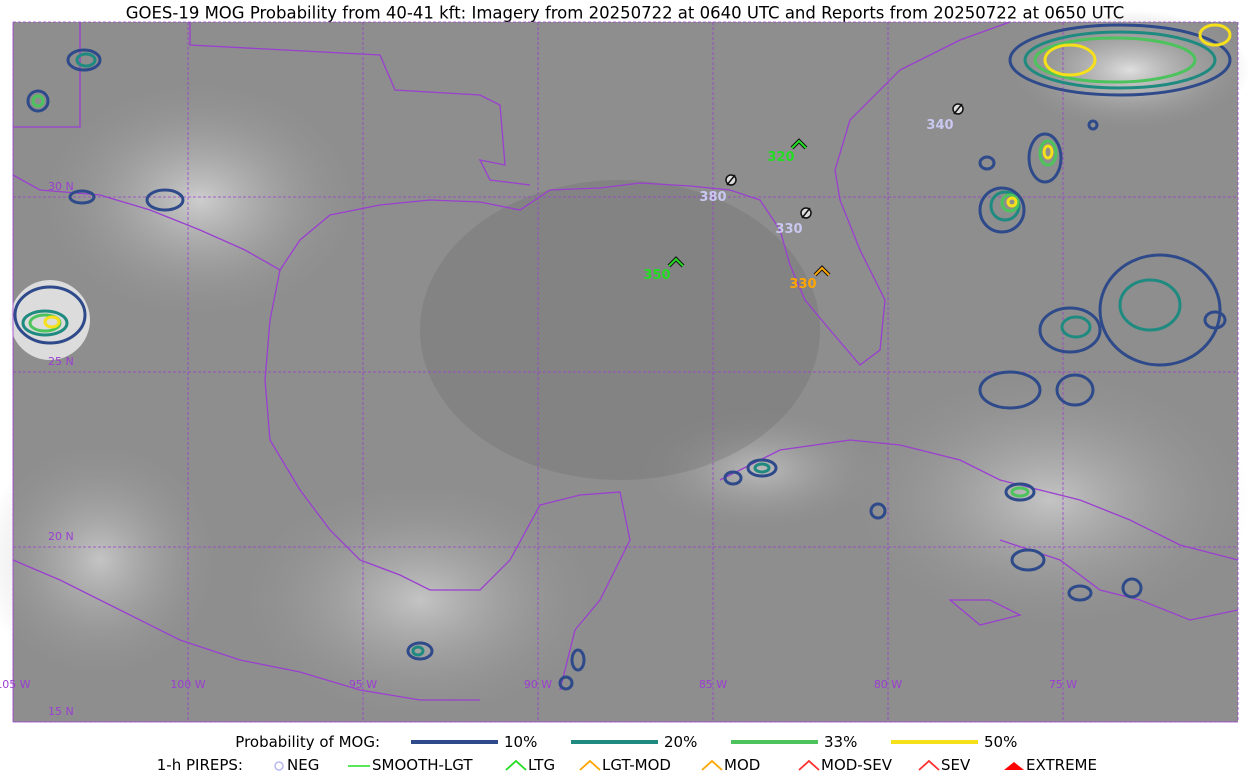 Image resolution: width=1250 pixels, height=782 pixels. I want to click on legend-label: 33%, so click(840, 742).